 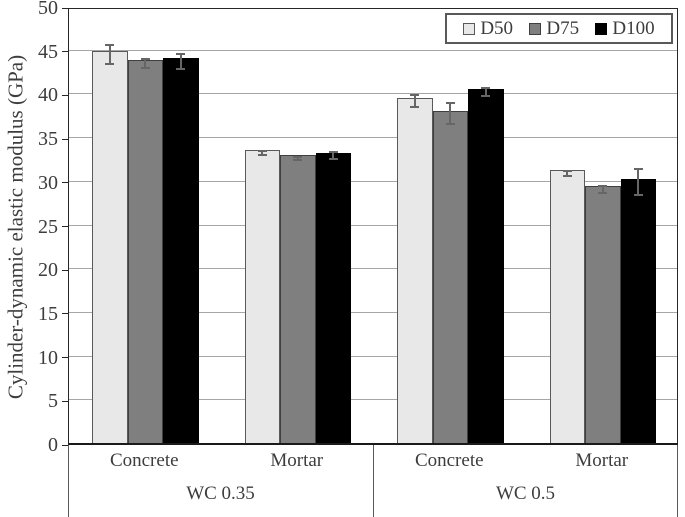 What do you see at coordinates (602, 460) in the screenshot?
I see `category-label-4: Mortar` at bounding box center [602, 460].